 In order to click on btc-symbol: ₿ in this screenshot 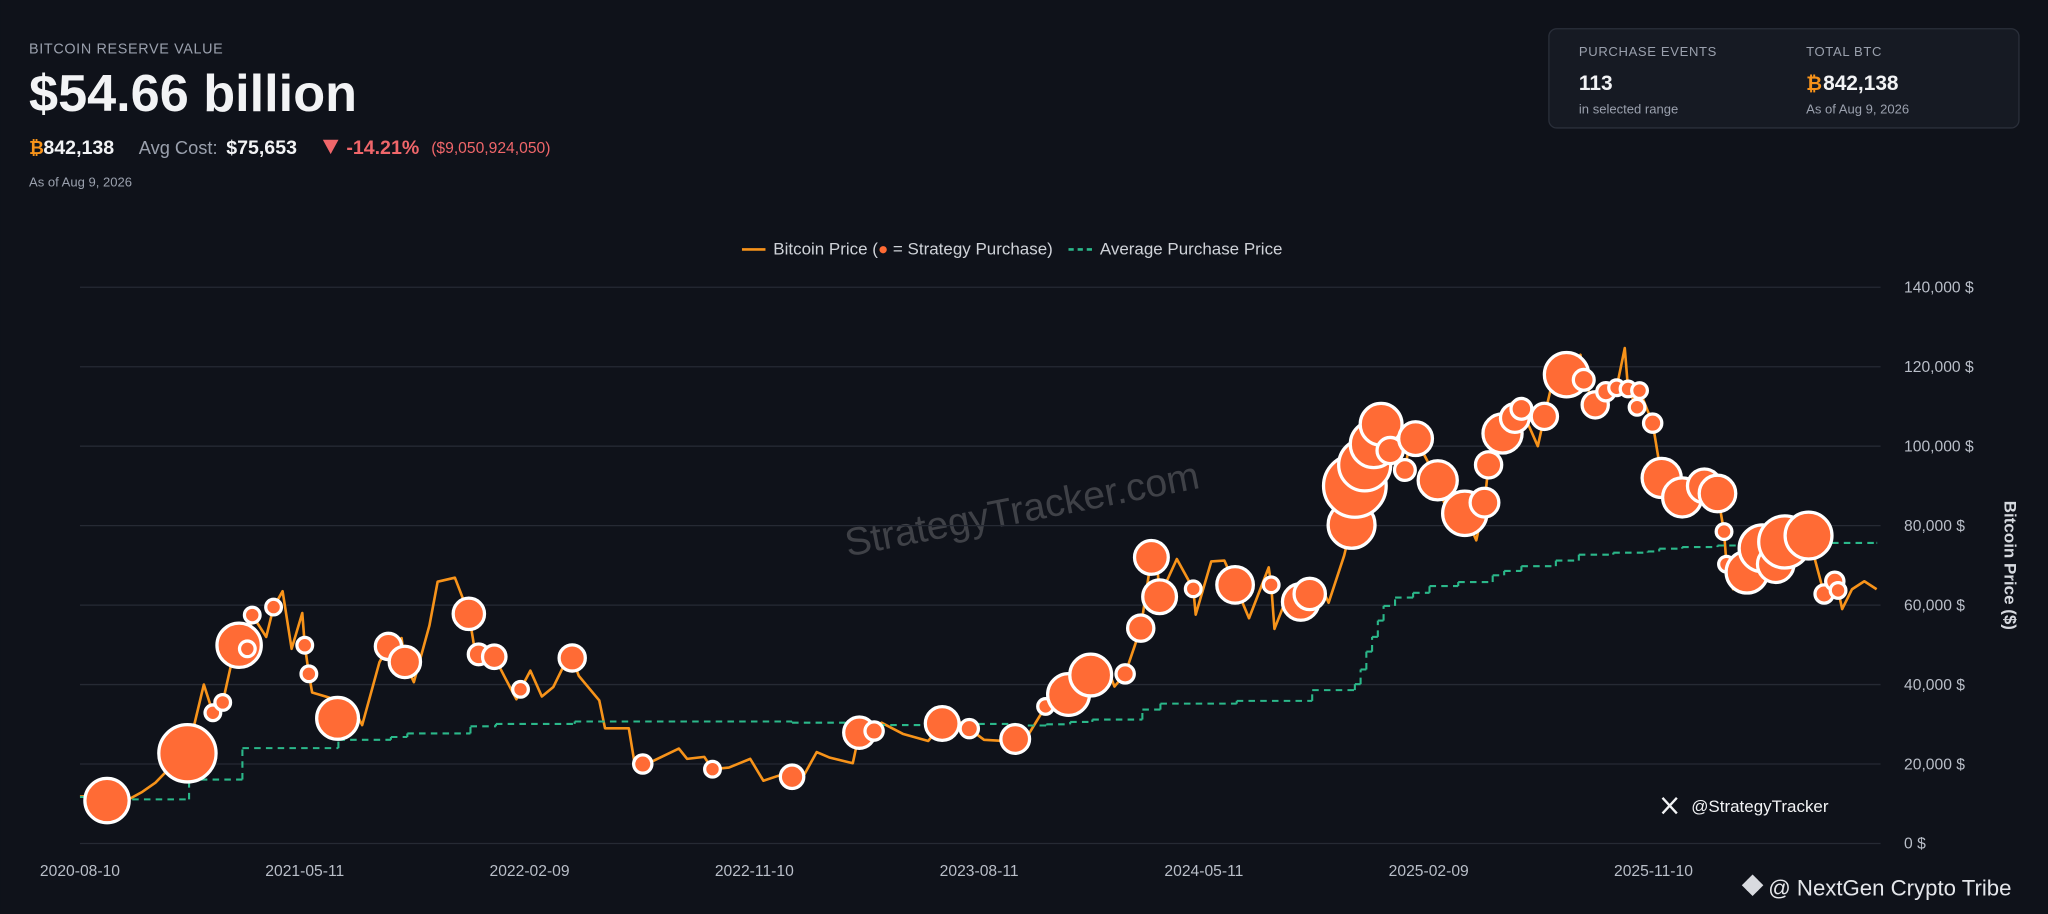, I will do `click(36, 148)`.